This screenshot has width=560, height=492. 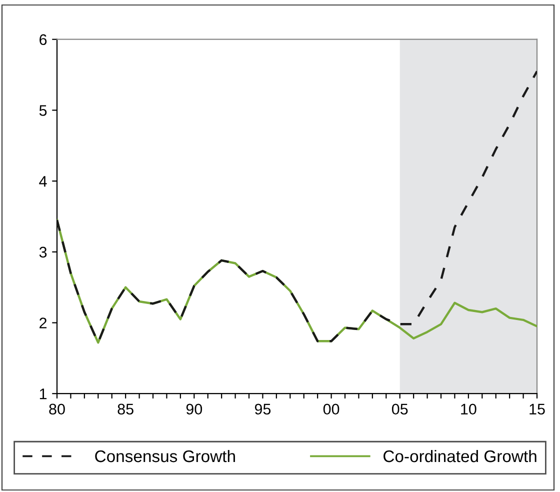 I want to click on x-tick-label: 05, so click(x=400, y=409).